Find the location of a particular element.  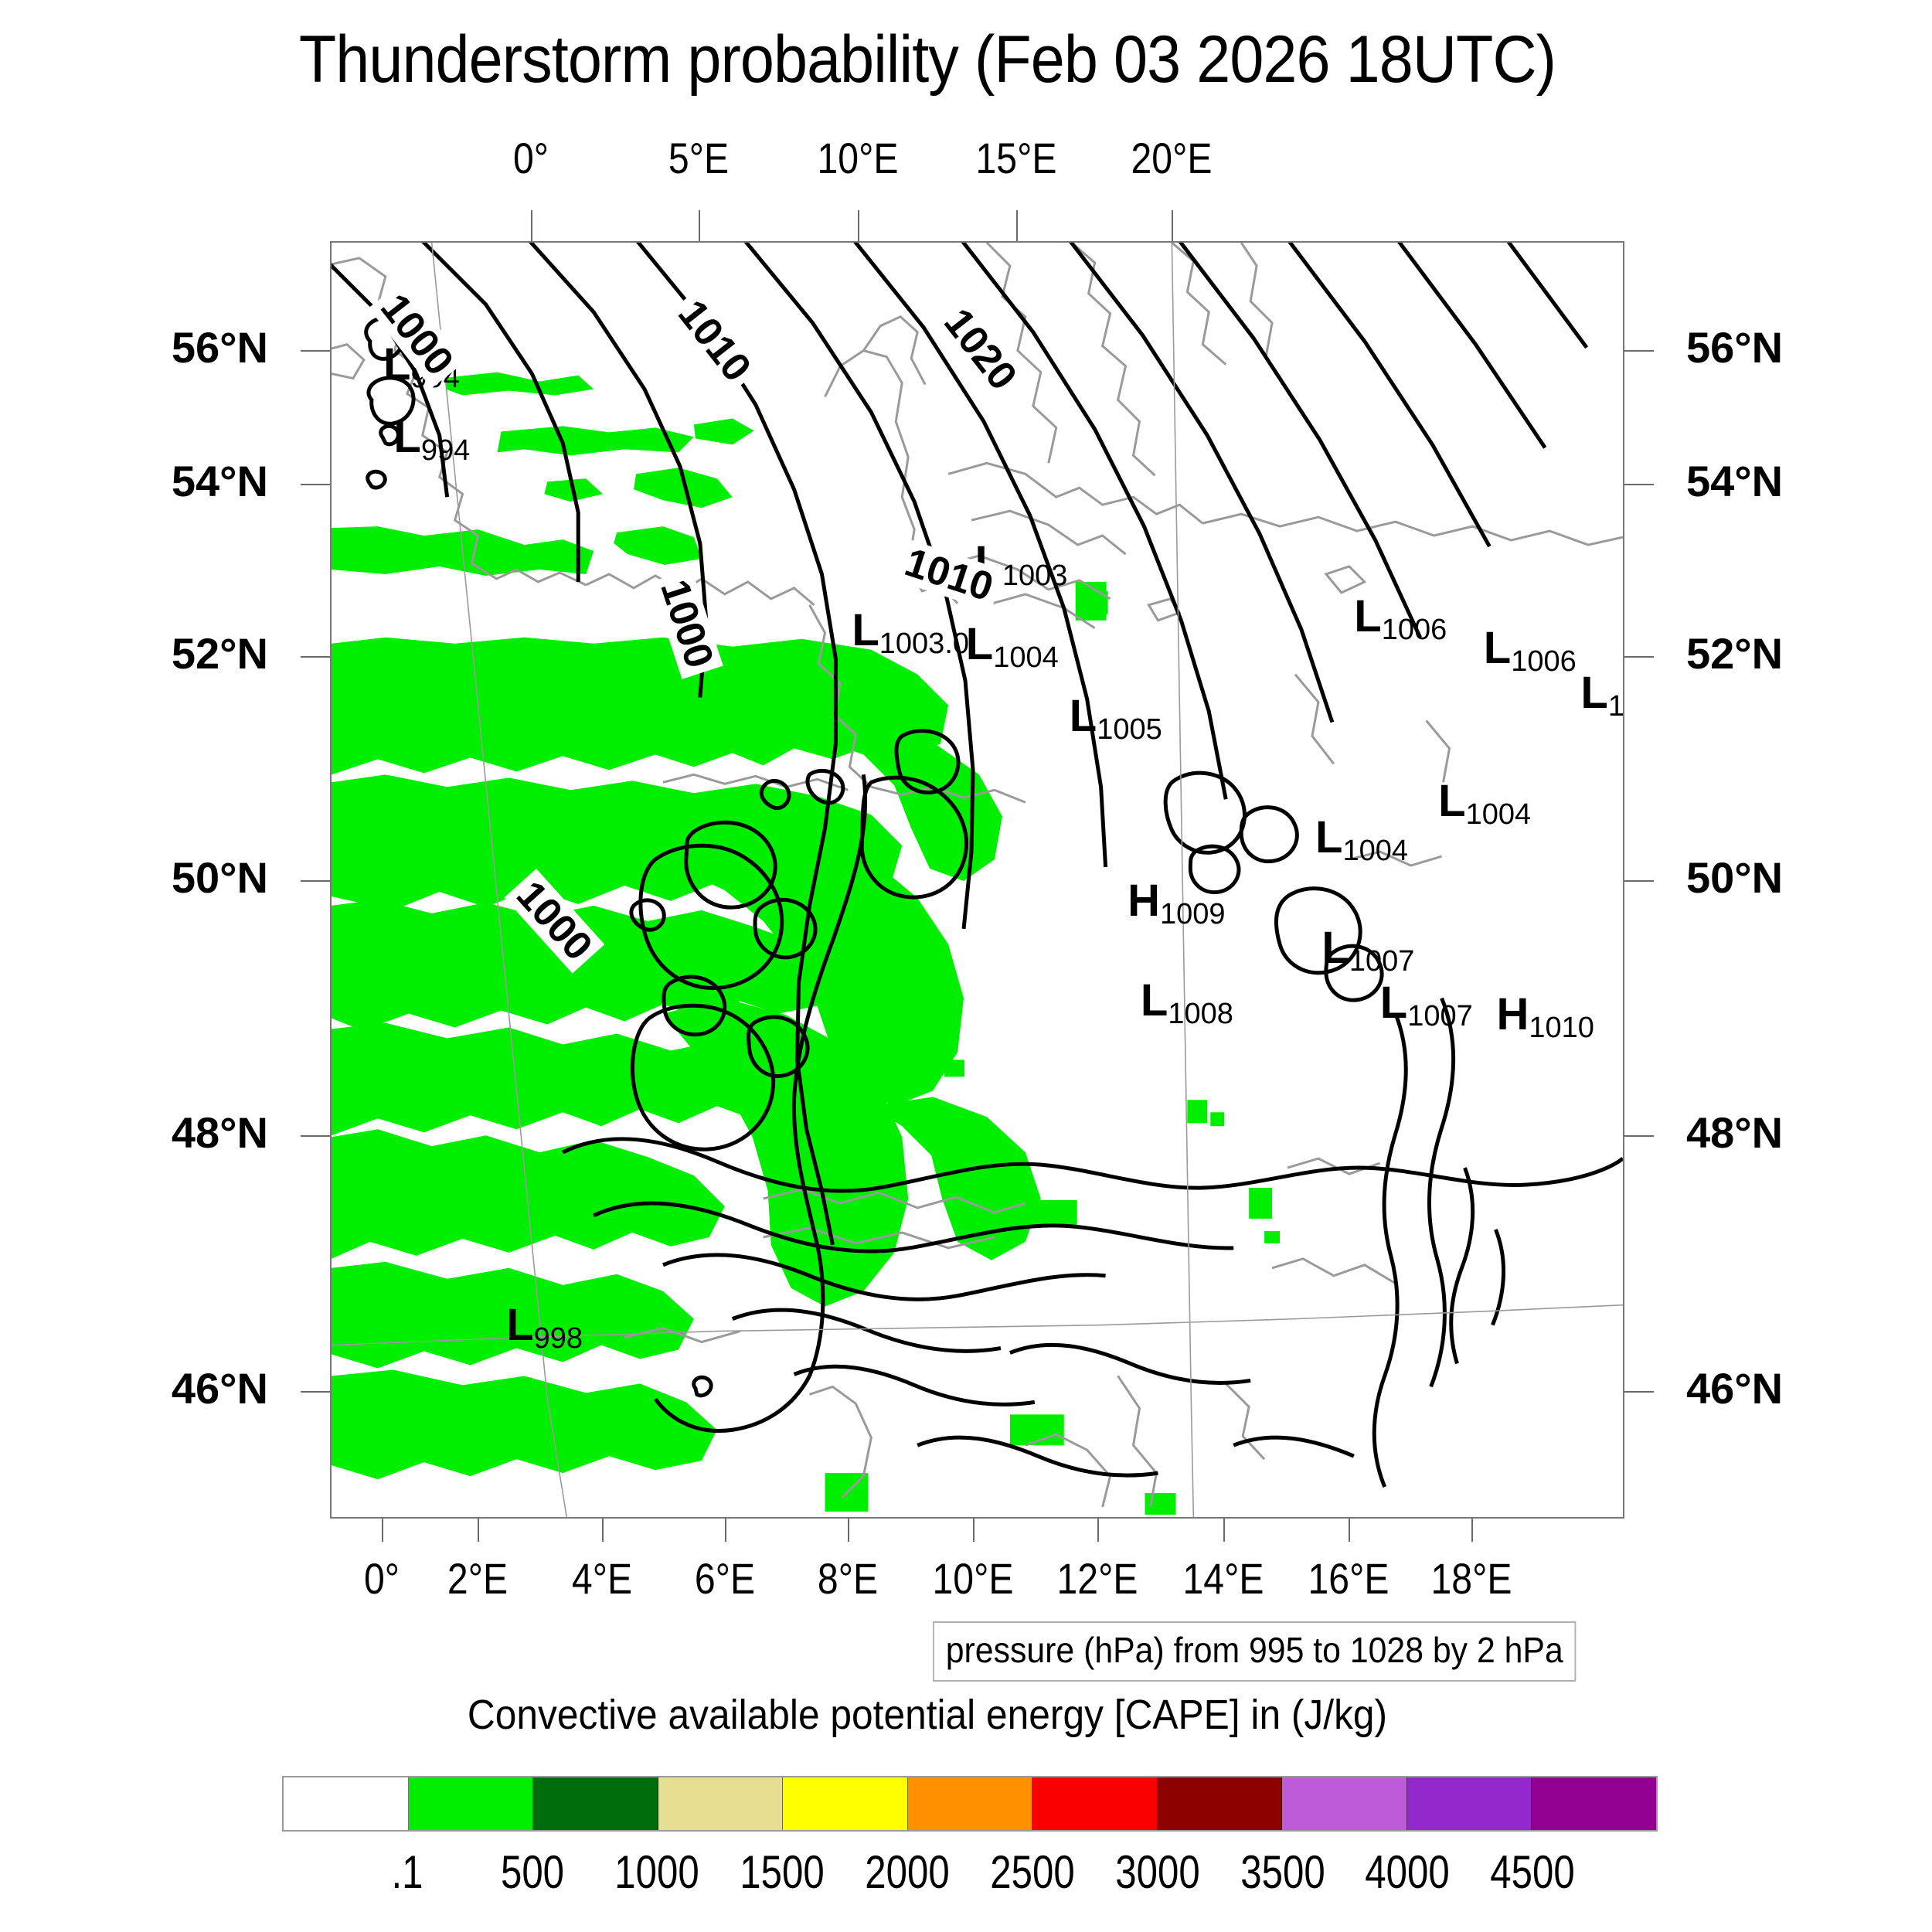

colorbar-tick-7: 3500 is located at coordinates (1283, 1872).